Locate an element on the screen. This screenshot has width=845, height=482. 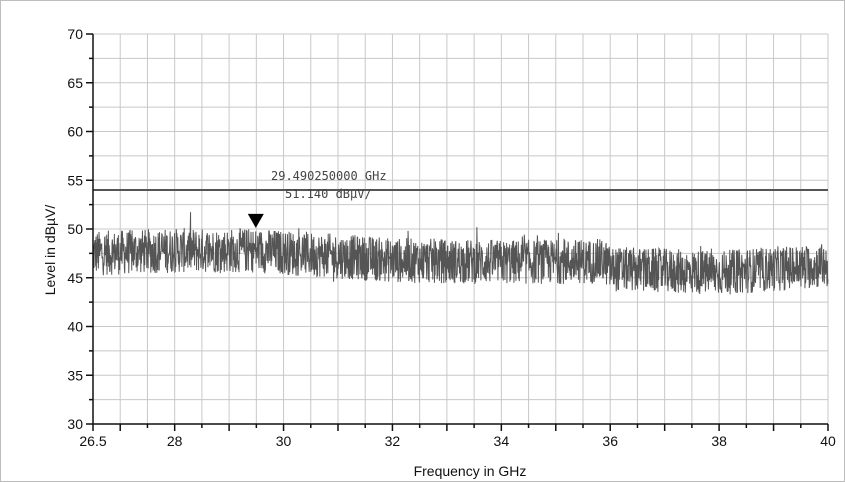
y-tick-label: 50 is located at coordinates (75, 229).